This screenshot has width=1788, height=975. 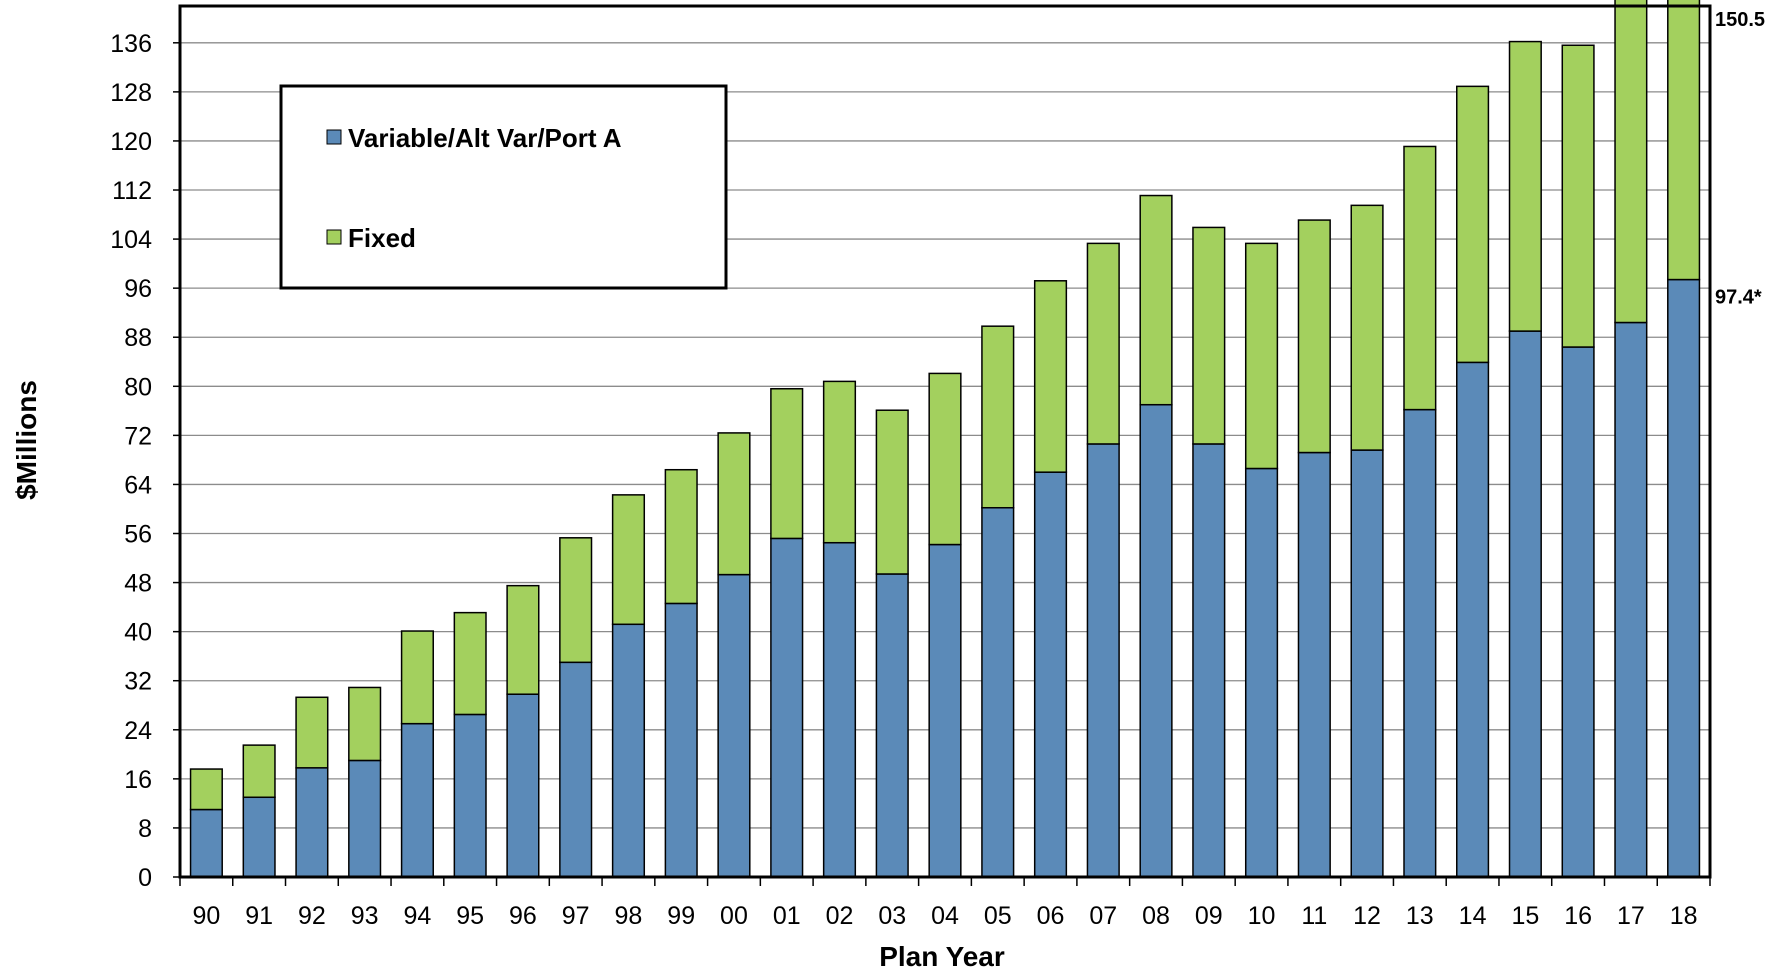 What do you see at coordinates (1209, 916) in the screenshot?
I see `x-tick-label-09: 09` at bounding box center [1209, 916].